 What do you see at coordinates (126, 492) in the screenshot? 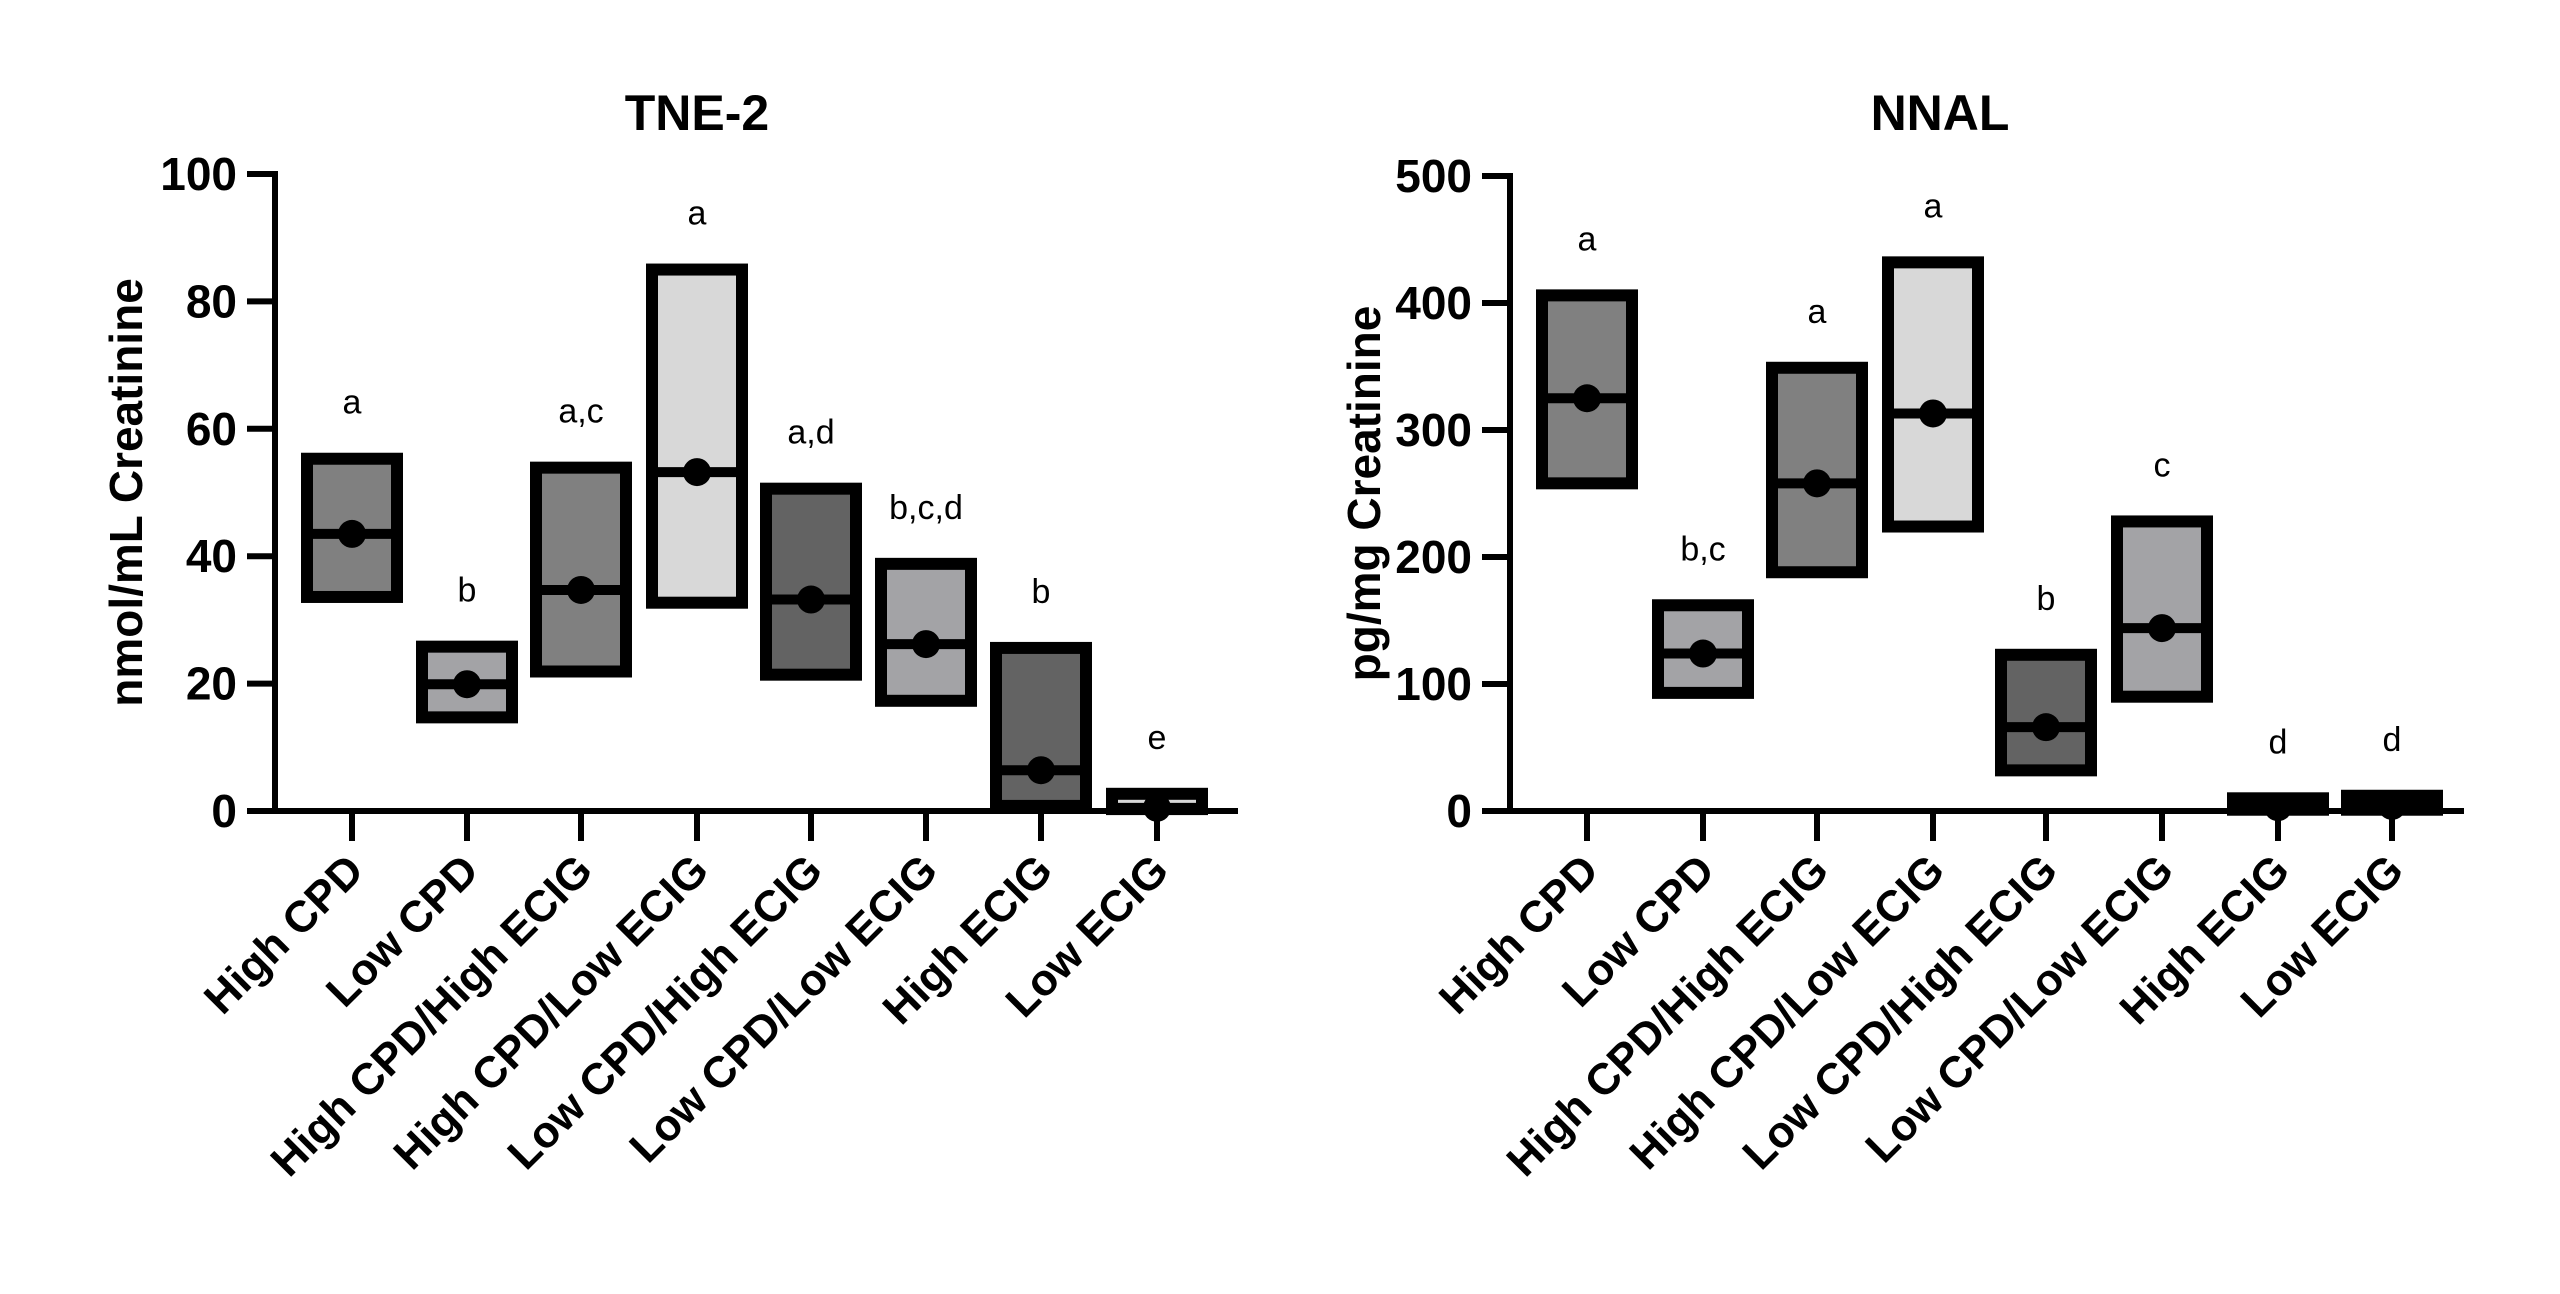
I see `y-axis-label: nmol/mL Creatinine` at bounding box center [126, 492].